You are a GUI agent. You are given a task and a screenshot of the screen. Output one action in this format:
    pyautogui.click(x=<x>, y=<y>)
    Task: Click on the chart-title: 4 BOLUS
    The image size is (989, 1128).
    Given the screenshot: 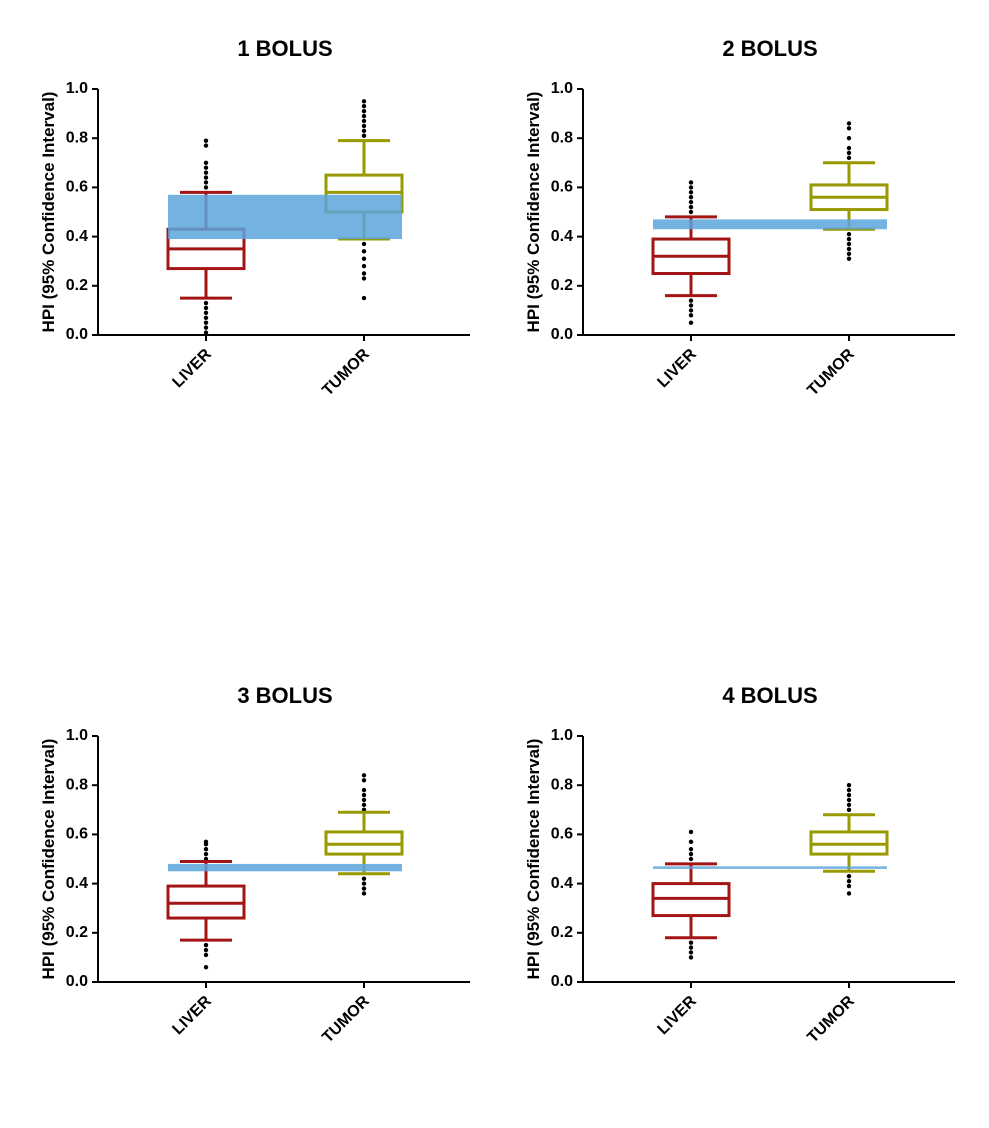 What is the action you would take?
    pyautogui.click(x=769, y=695)
    